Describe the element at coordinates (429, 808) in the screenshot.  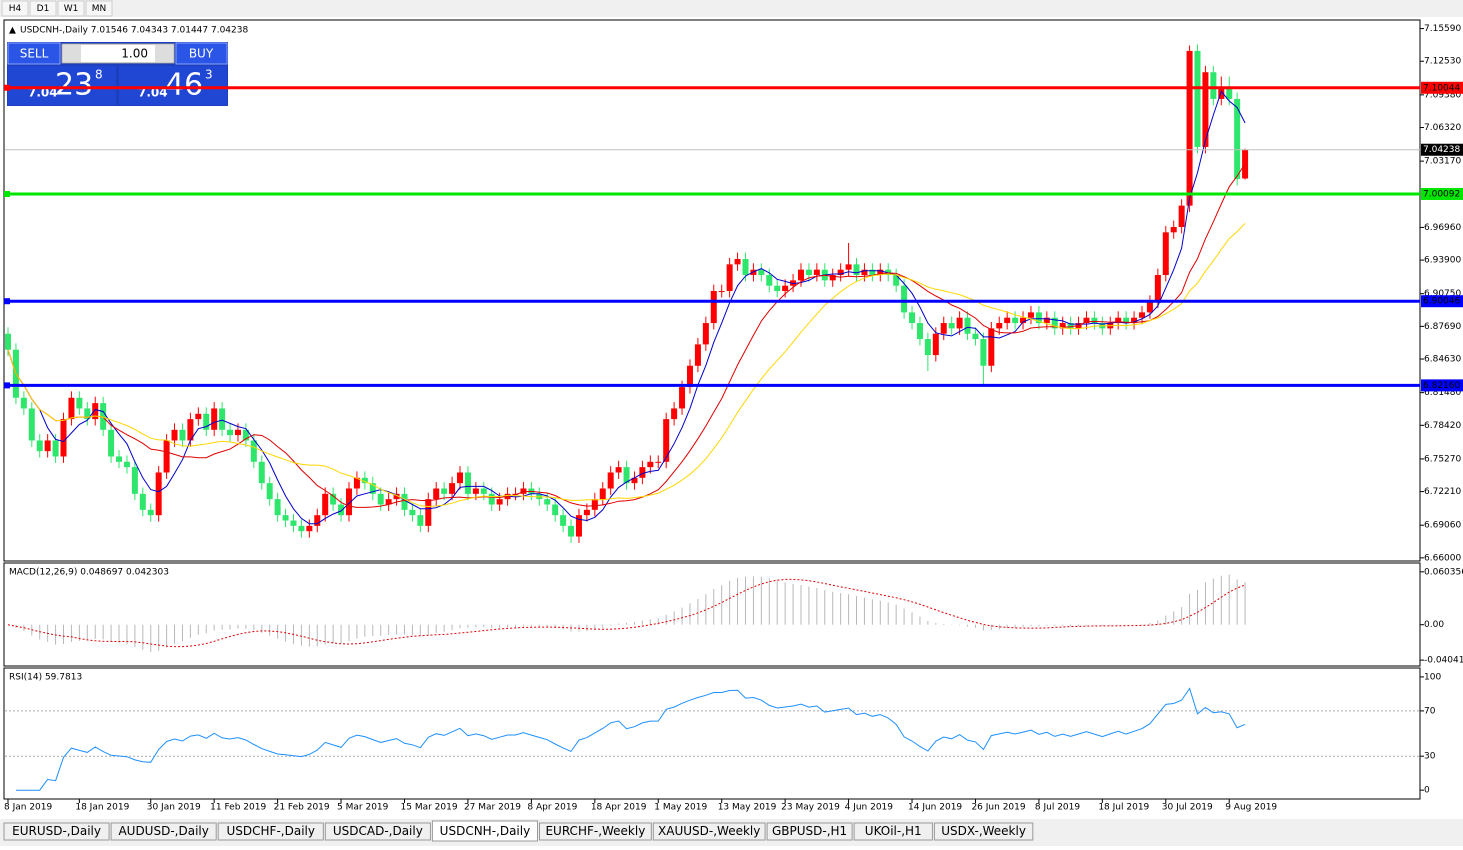
I see `x-tick-label: 15 Mar 2019` at that location.